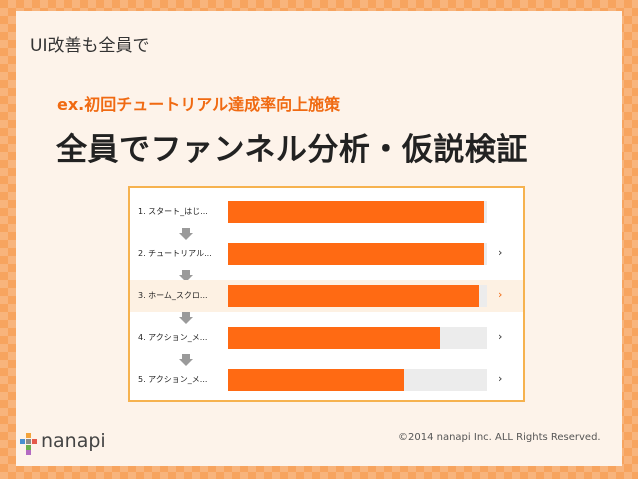 Image resolution: width=638 pixels, height=479 pixels. I want to click on funnel-row-3: 3. ホーム_スクロ... ›, so click(326, 296).